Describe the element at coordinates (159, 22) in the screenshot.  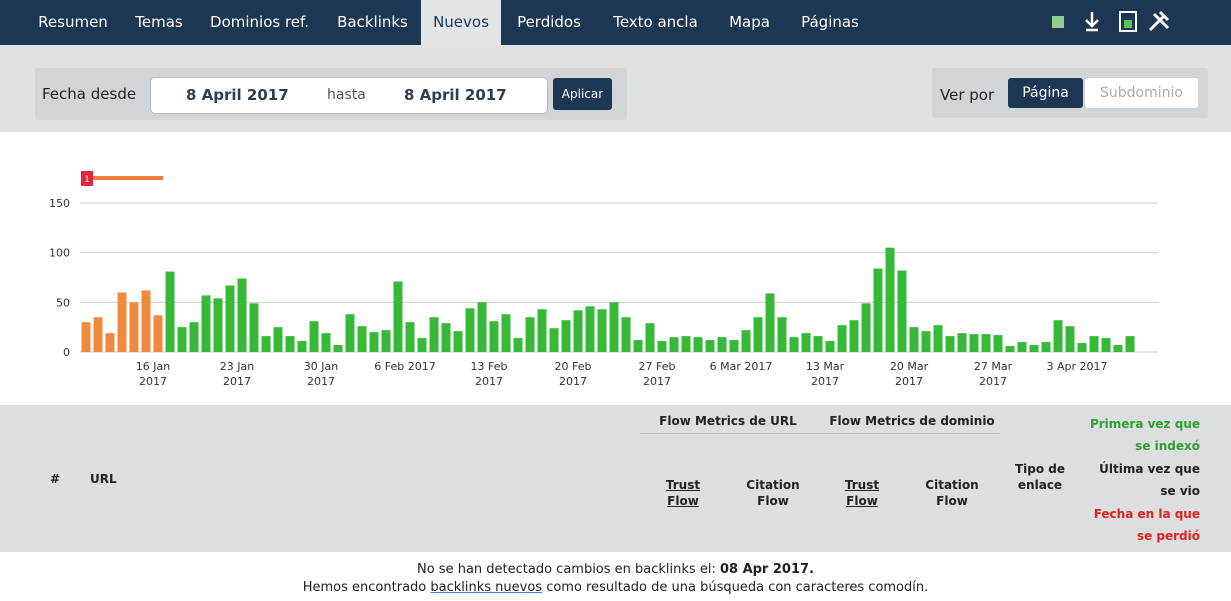
I see `tab: Temas` at that location.